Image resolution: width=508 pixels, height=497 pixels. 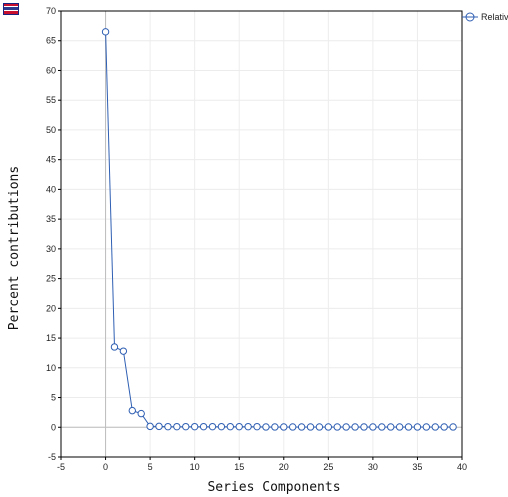 I want to click on menu-bar-top, so click(x=11, y=4).